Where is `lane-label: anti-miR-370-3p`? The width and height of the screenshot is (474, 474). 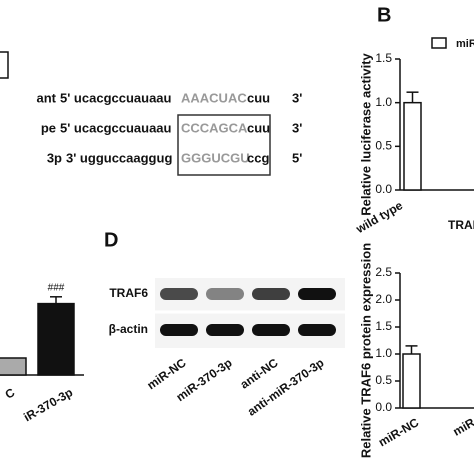 lane-label: anti-miR-370-3p is located at coordinates (286, 387).